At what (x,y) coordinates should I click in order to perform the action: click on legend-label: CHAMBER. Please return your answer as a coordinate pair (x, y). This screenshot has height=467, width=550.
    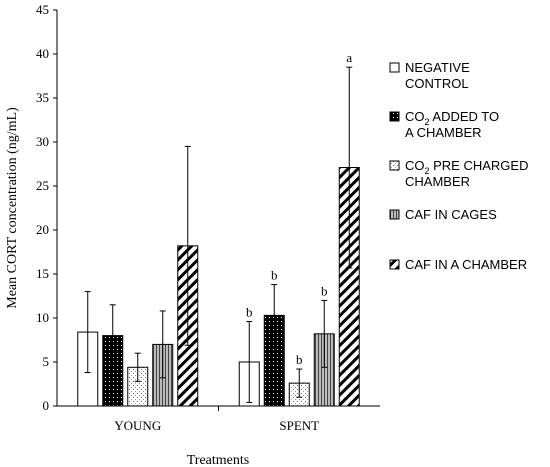
    Looking at the image, I should click on (437, 181).